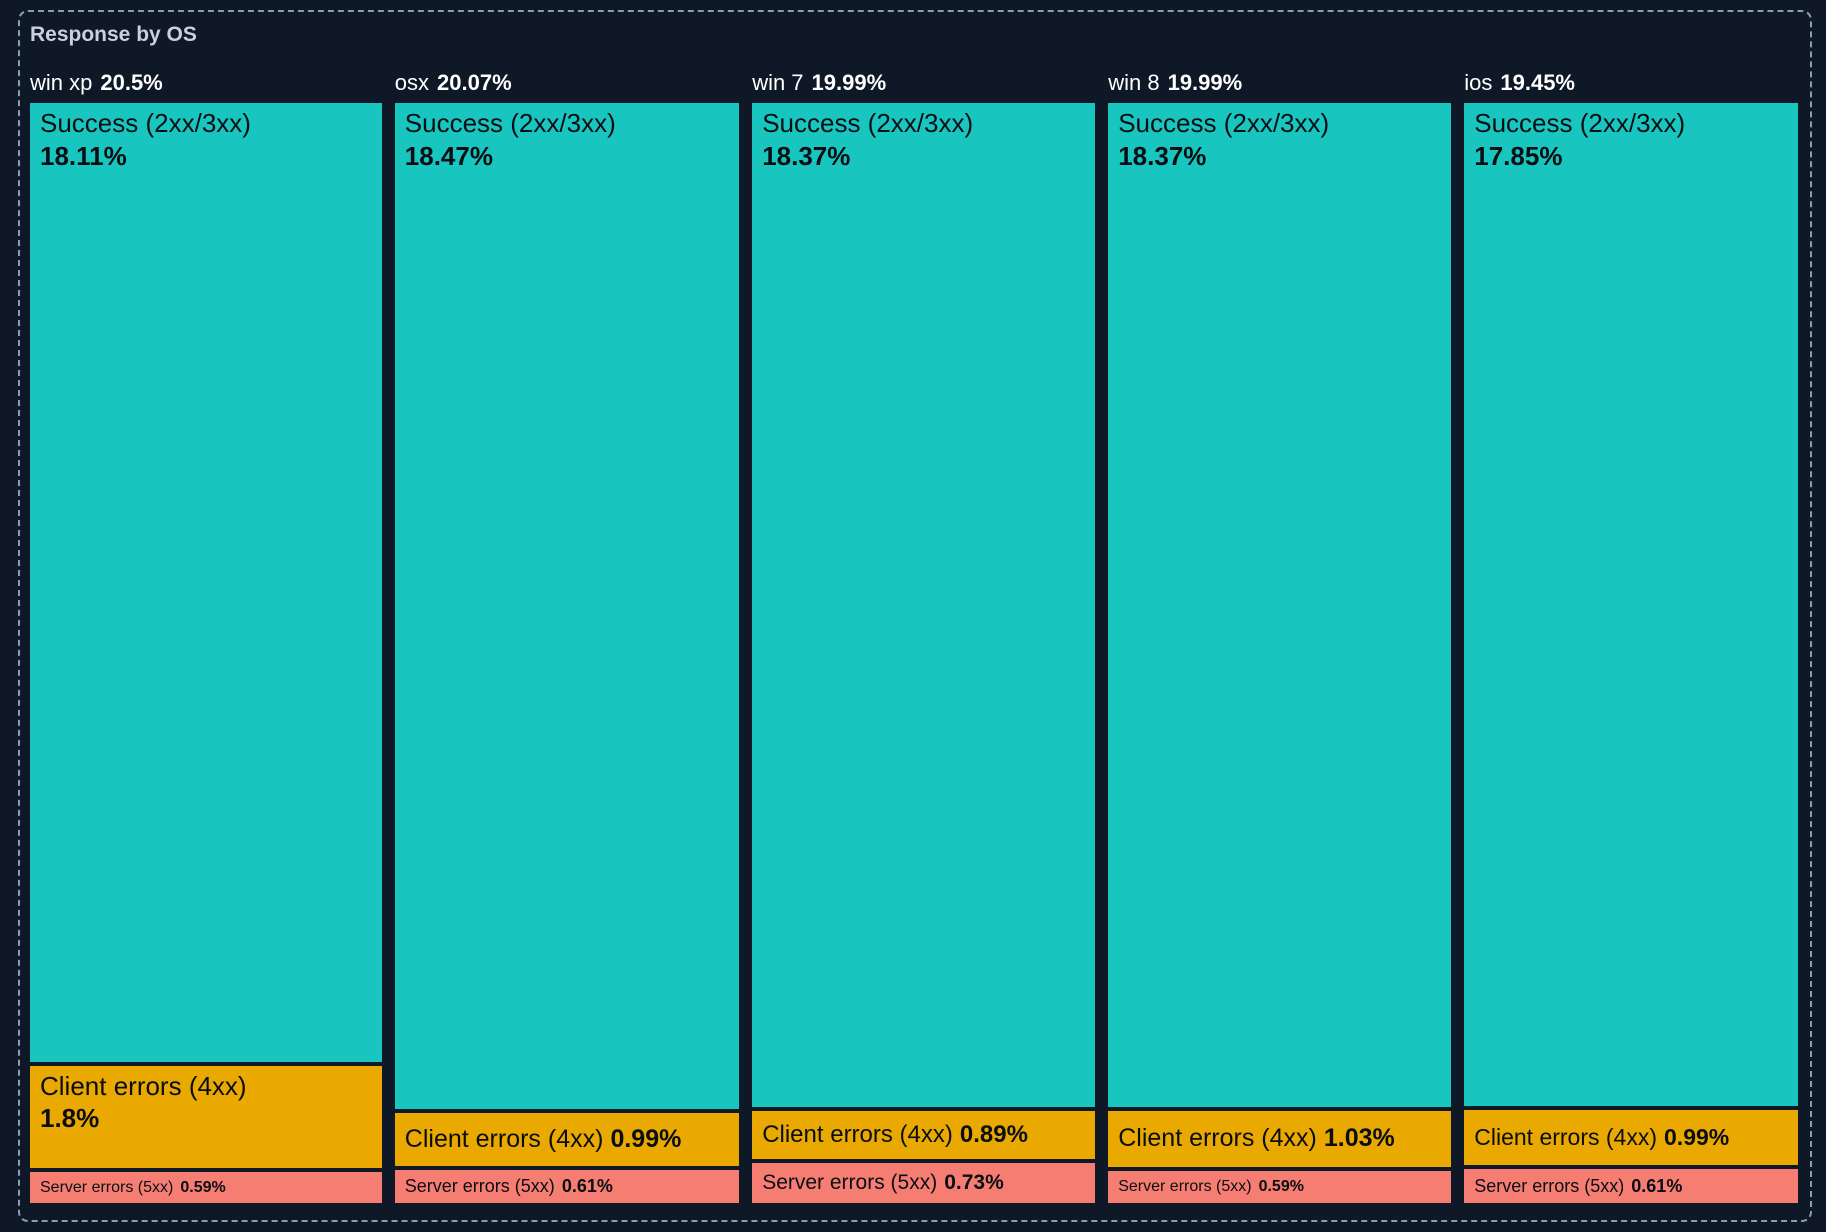  Describe the element at coordinates (113, 34) in the screenshot. I see `panel-title: Response by OS` at that location.